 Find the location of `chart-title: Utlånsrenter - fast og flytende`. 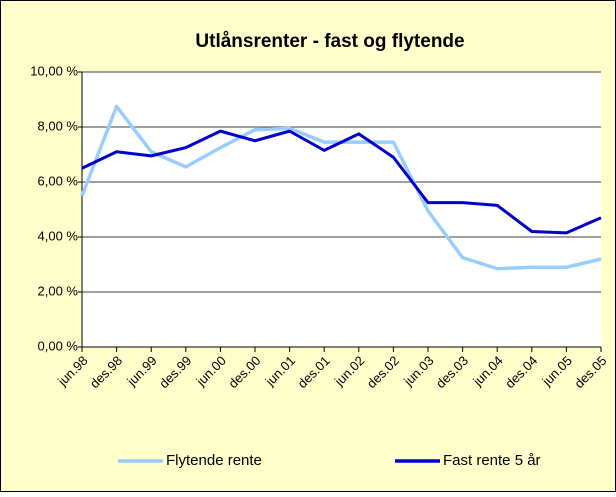

chart-title: Utlånsrenter - fast og flytende is located at coordinates (329, 41).